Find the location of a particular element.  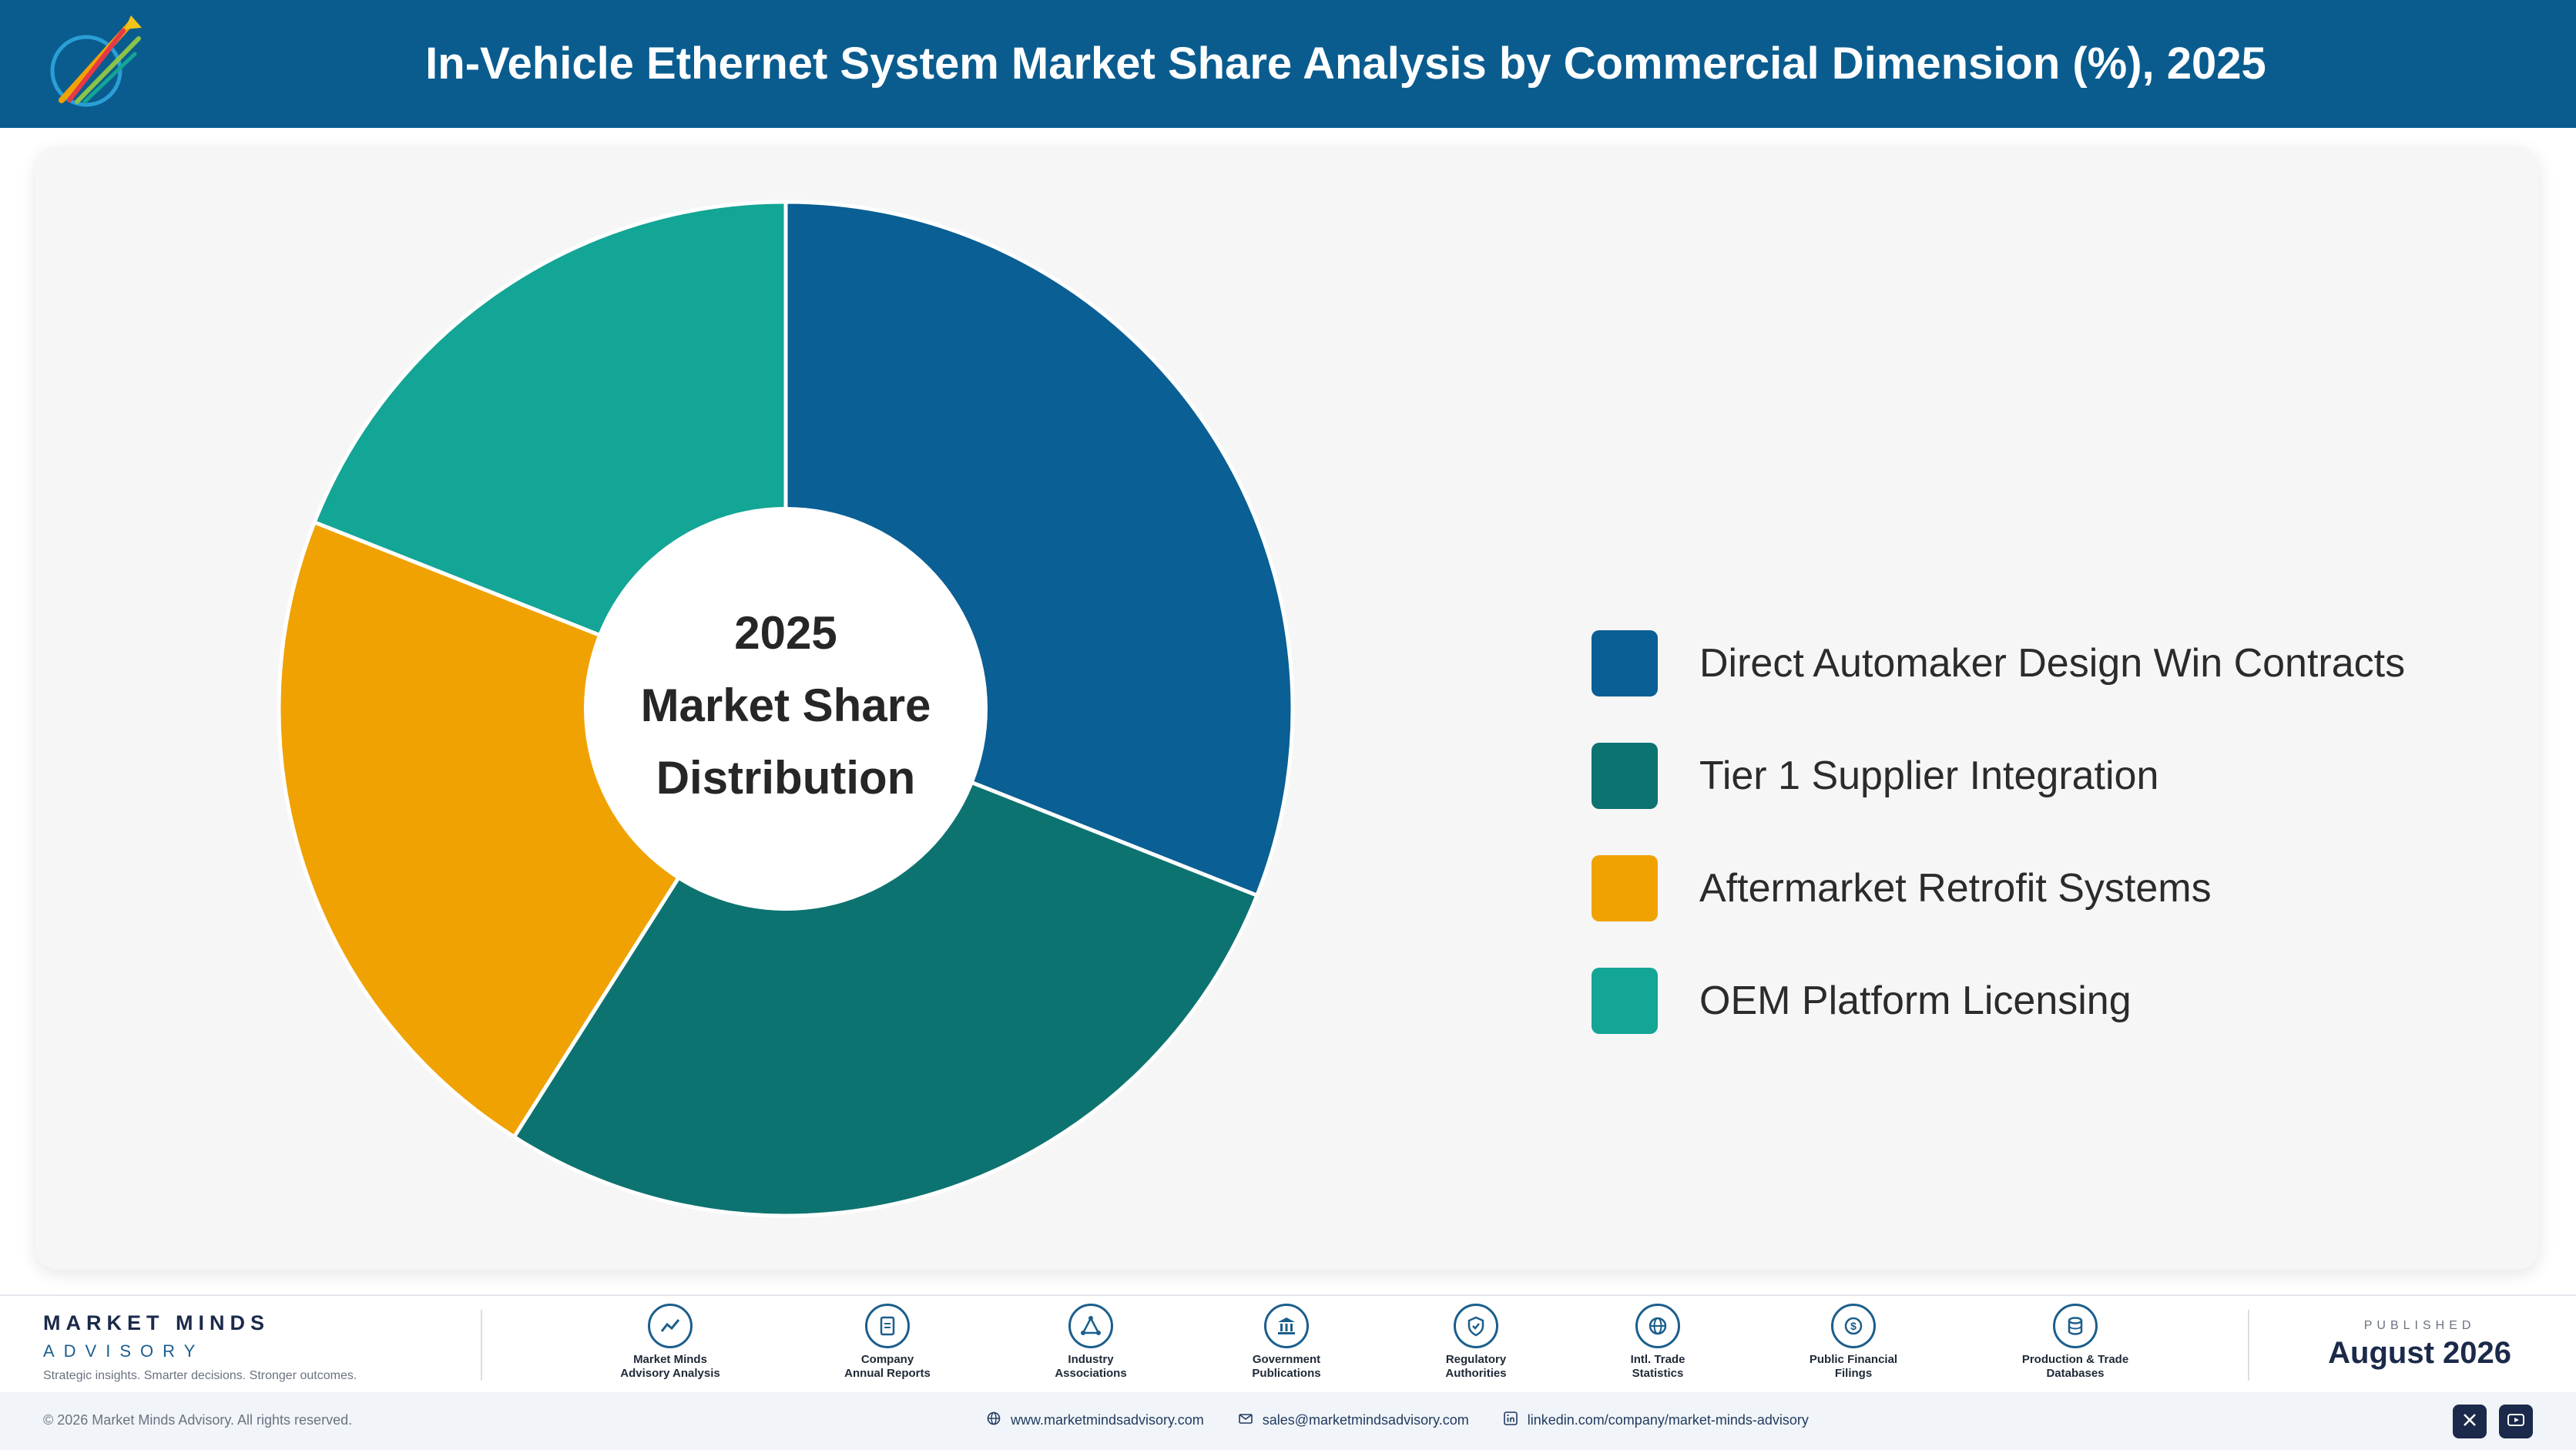

source-label: Industry Associations is located at coordinates (1091, 1366).